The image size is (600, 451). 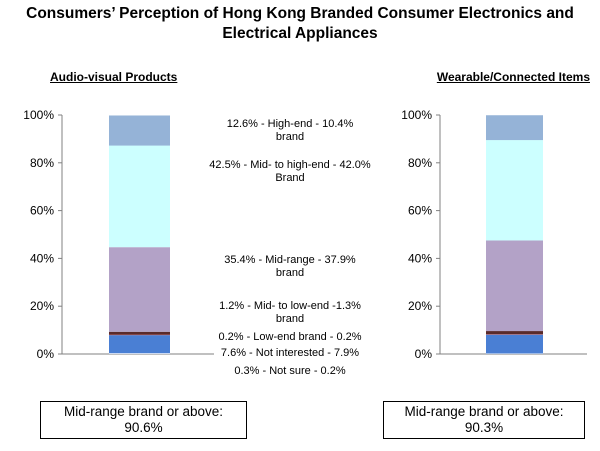 I want to click on summary-box-right: Mid-range brand or above: 90.3%, so click(x=484, y=420).